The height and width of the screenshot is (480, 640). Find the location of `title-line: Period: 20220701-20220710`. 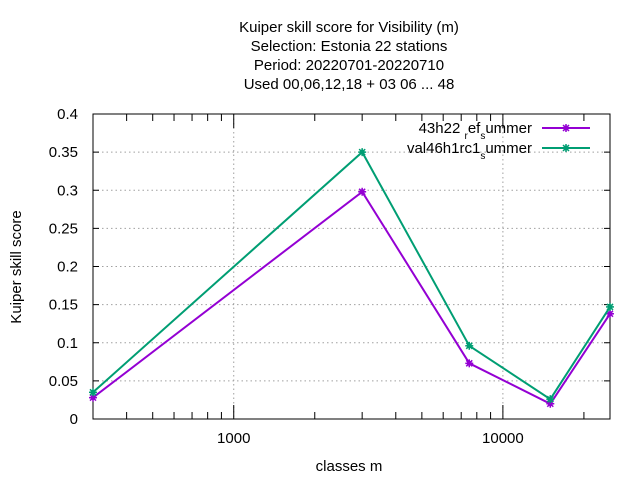

title-line: Period: 20220701-20220710 is located at coordinates (349, 65).